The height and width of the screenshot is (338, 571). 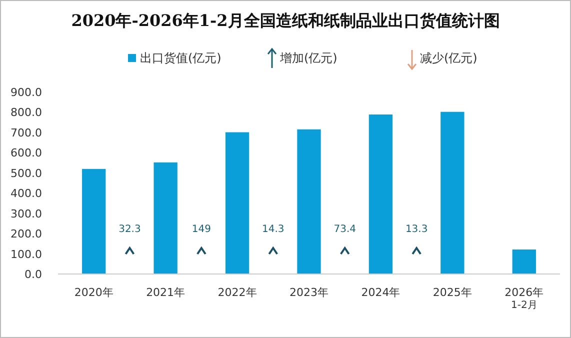 What do you see at coordinates (26, 153) in the screenshot?
I see `y-tick-label: 600.0` at bounding box center [26, 153].